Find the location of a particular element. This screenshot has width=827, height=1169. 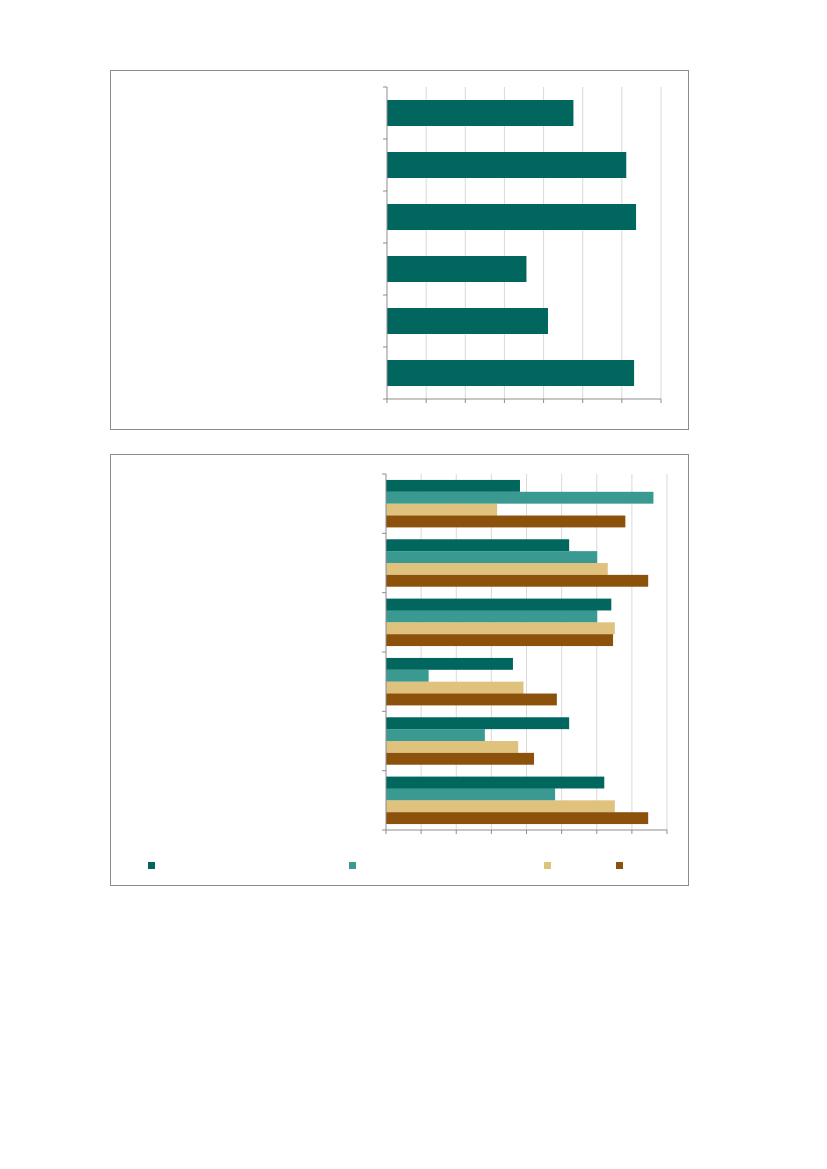

chart-2-plot is located at coordinates (525, 653).